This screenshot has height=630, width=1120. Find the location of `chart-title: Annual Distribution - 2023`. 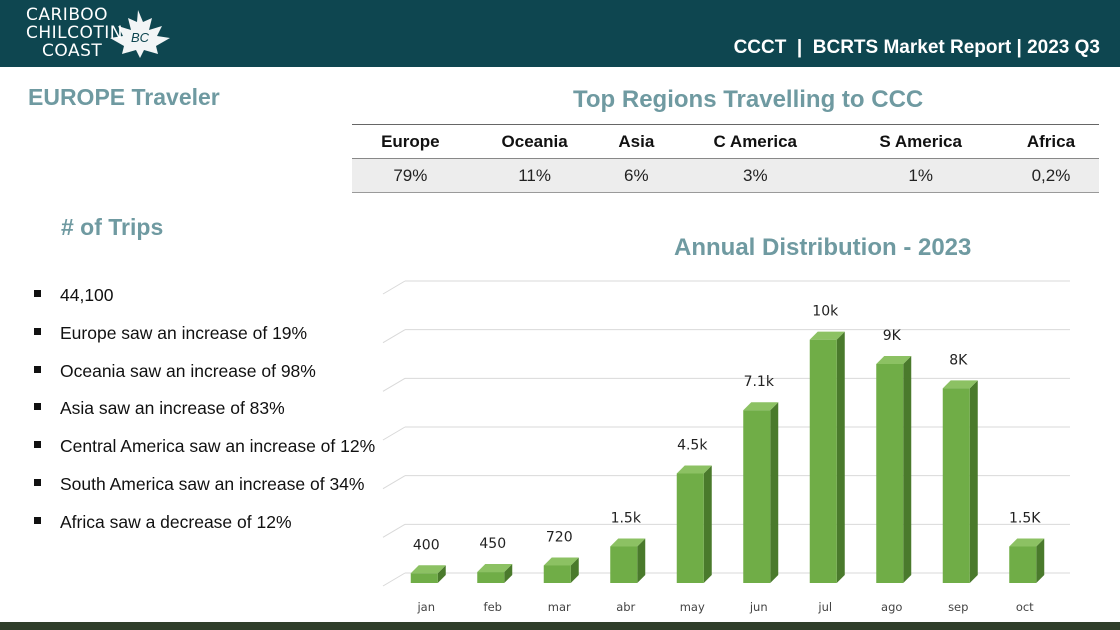

chart-title: Annual Distribution - 2023 is located at coordinates (823, 247).